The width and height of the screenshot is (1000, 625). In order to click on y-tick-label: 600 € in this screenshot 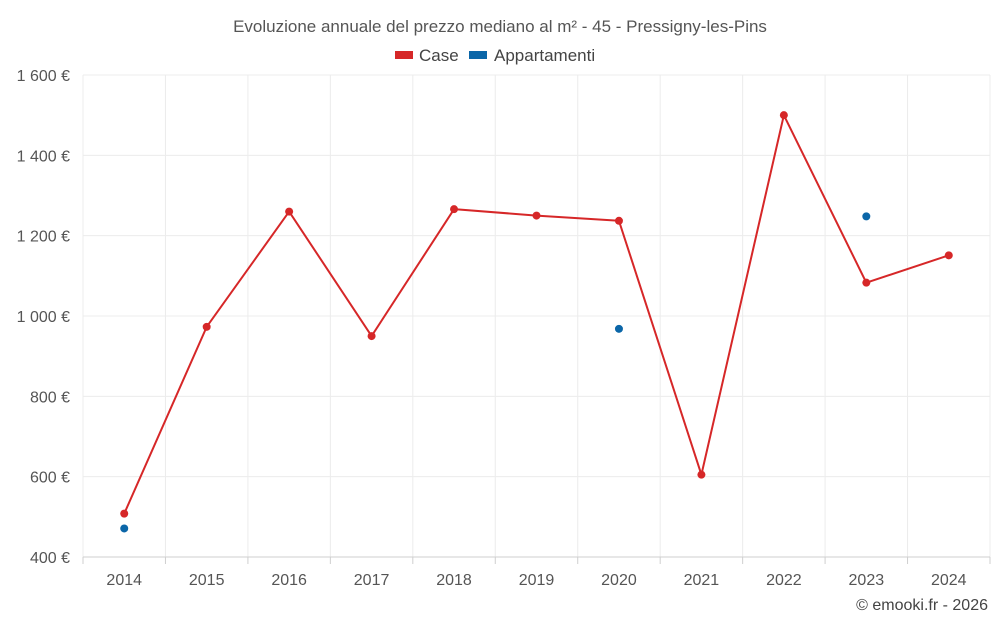, I will do `click(50, 478)`.